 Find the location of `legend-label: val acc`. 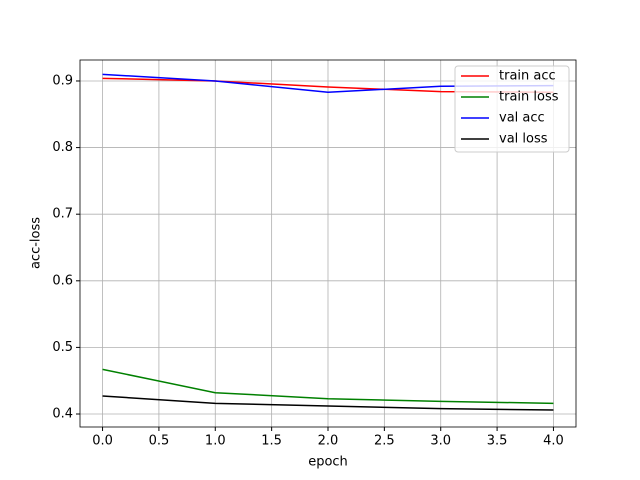

legend-label: val acc is located at coordinates (522, 118).